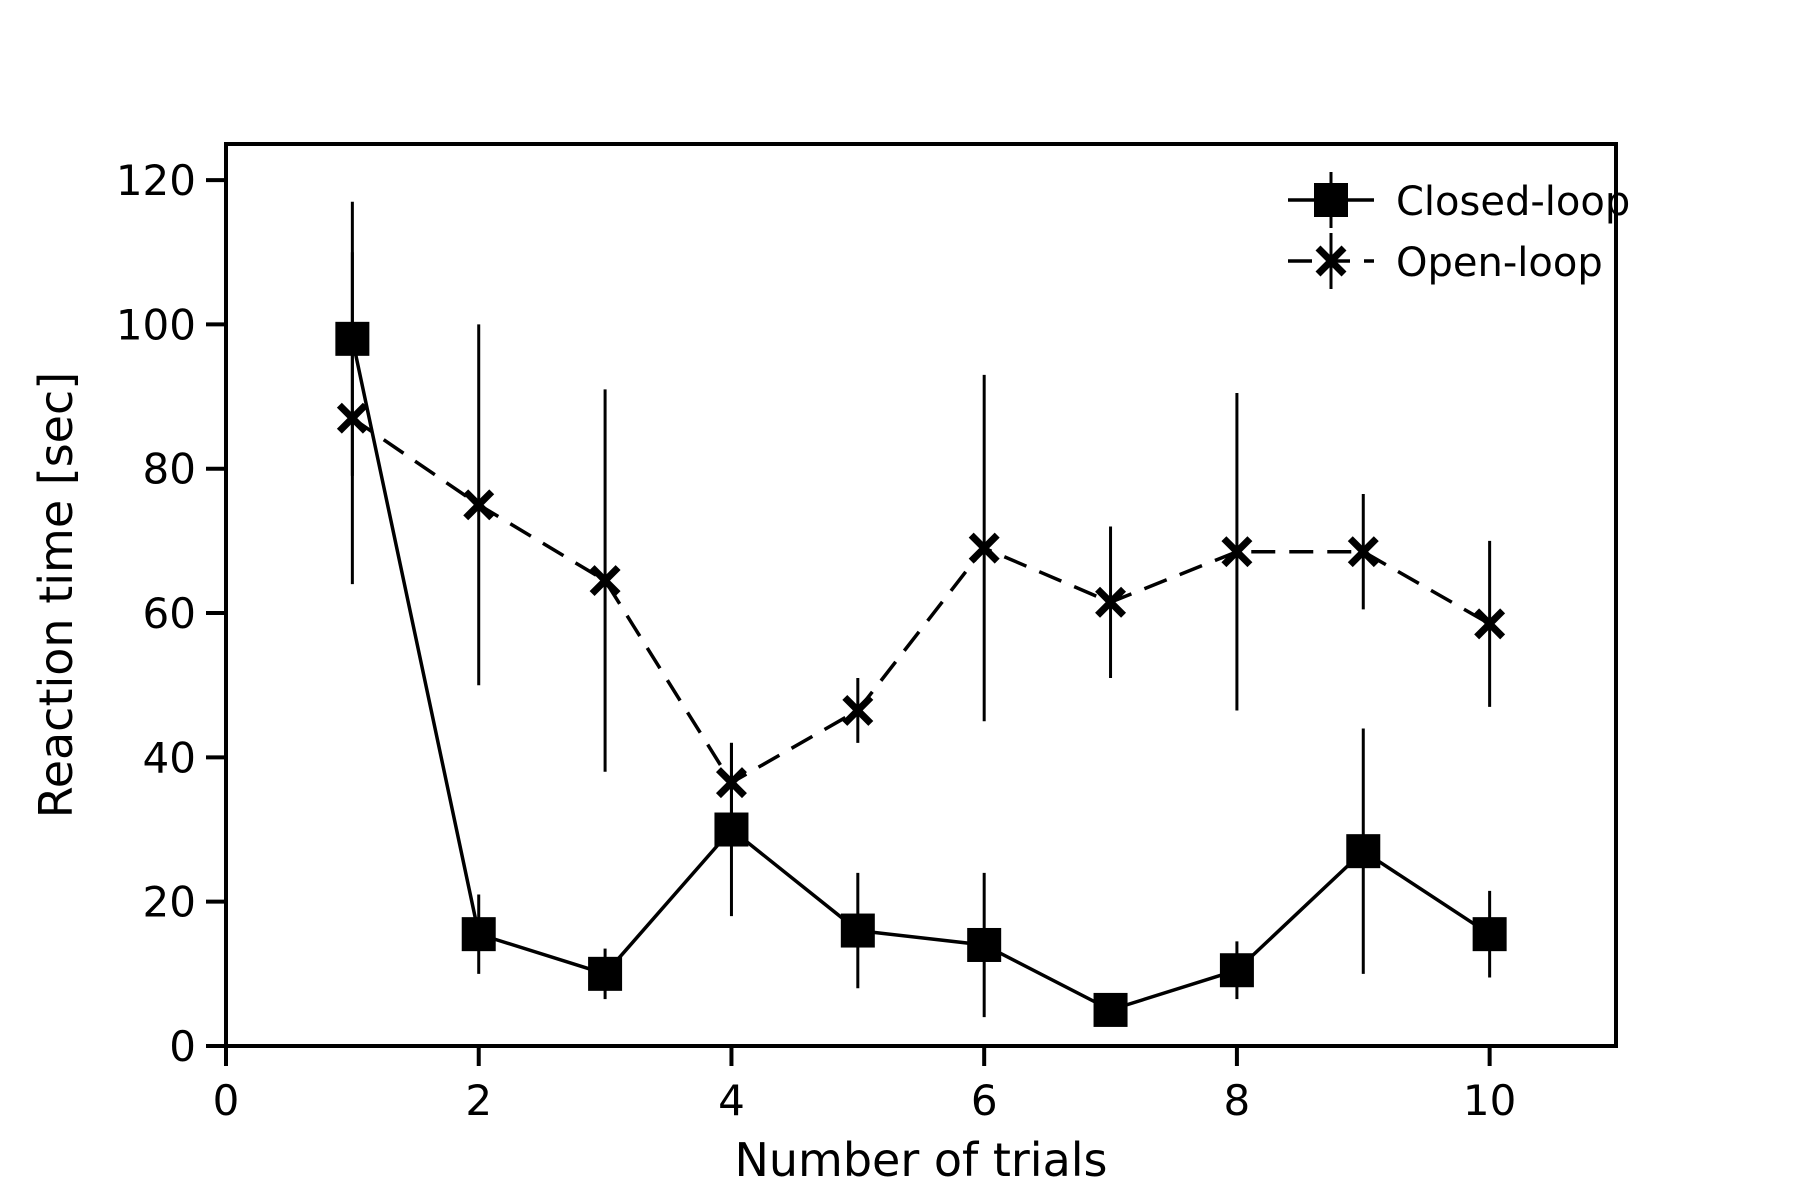 The width and height of the screenshot is (1800, 1200). What do you see at coordinates (182, 1046) in the screenshot?
I see `y-axis-tick-label: 0` at bounding box center [182, 1046].